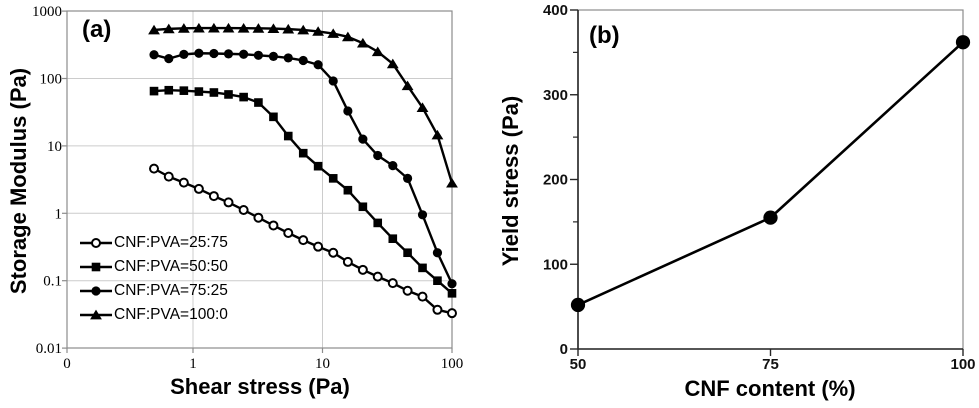 The image size is (979, 408). I want to click on y-tick-label: 1, so click(59, 214).